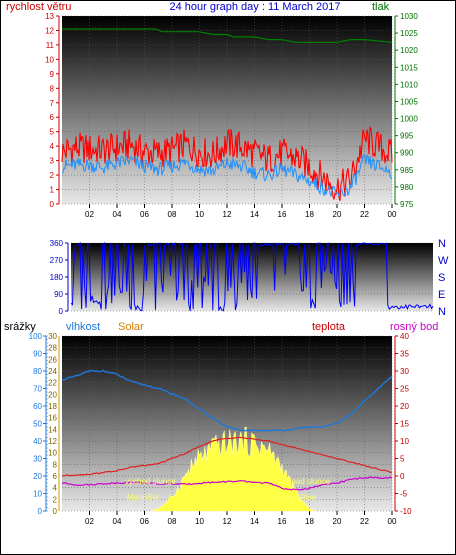  I want to click on pressure-tick-label: 975, so click(407, 204).